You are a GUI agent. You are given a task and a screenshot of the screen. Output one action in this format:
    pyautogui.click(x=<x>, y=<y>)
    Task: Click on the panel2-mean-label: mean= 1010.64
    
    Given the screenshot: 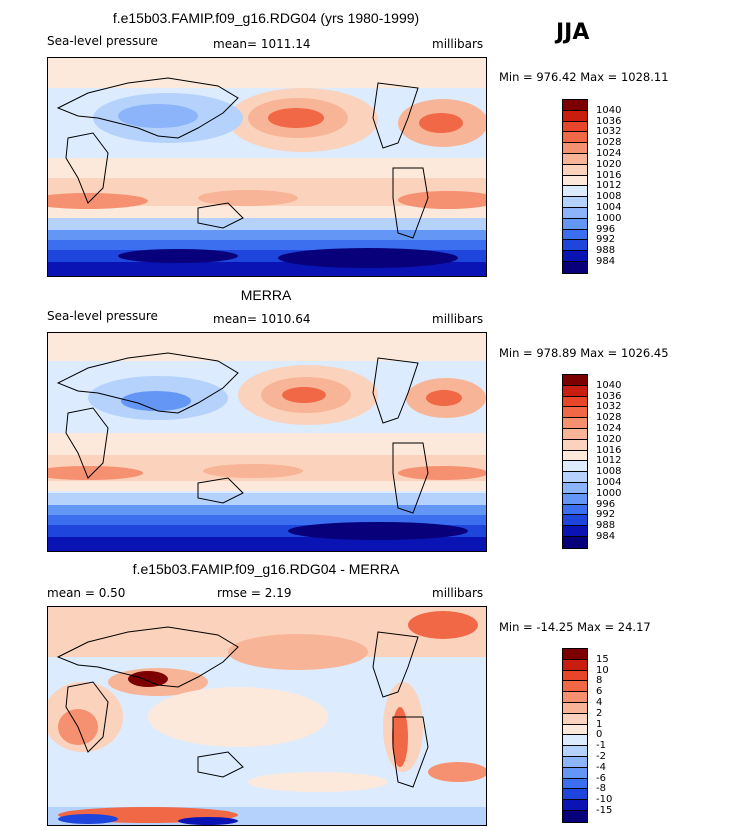 What is the action you would take?
    pyautogui.click(x=262, y=319)
    